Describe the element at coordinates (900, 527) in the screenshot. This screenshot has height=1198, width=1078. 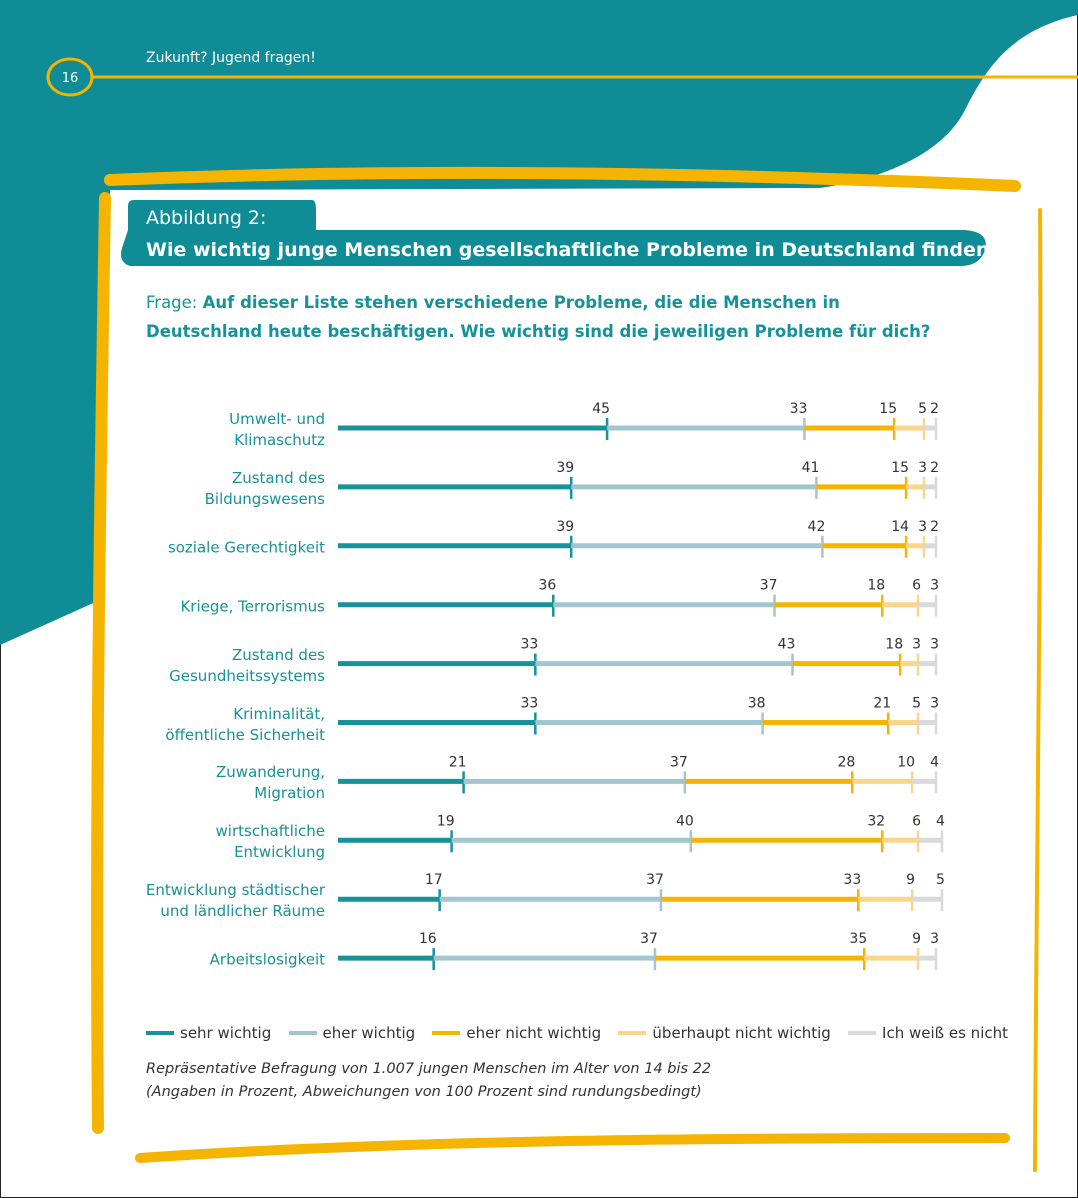
I see `value-label: 14` at that location.